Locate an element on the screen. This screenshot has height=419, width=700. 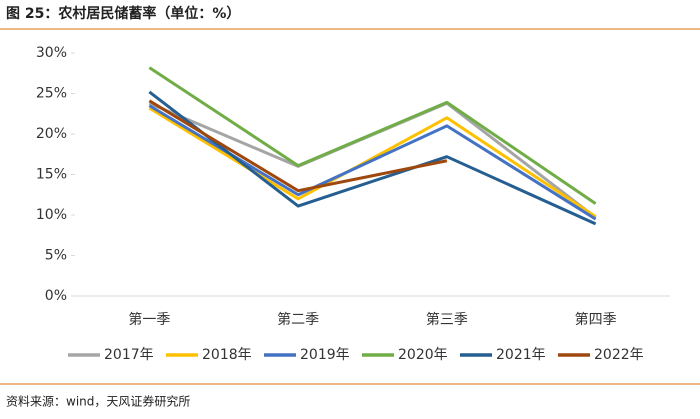
x-tick-label: 第一季 is located at coordinates (149, 319).